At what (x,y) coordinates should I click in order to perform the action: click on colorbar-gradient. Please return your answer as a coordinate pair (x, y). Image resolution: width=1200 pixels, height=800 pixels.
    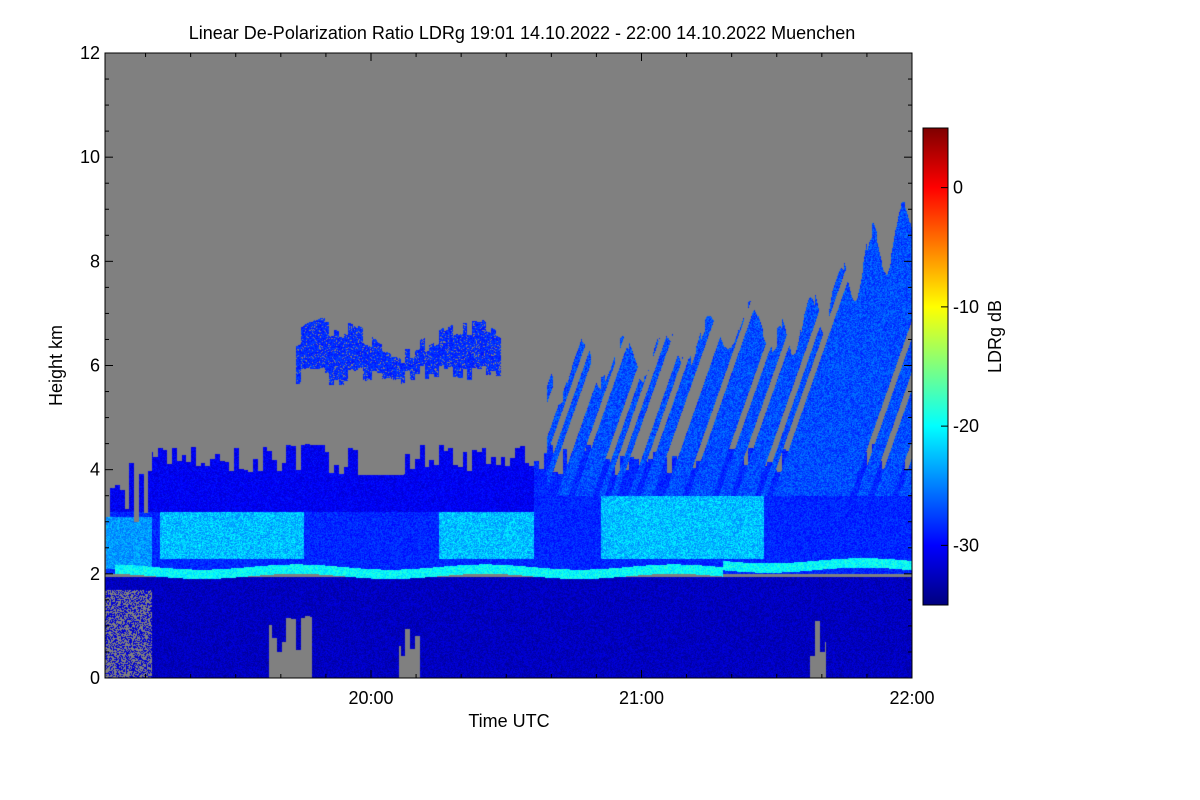
    Looking at the image, I should click on (935, 366).